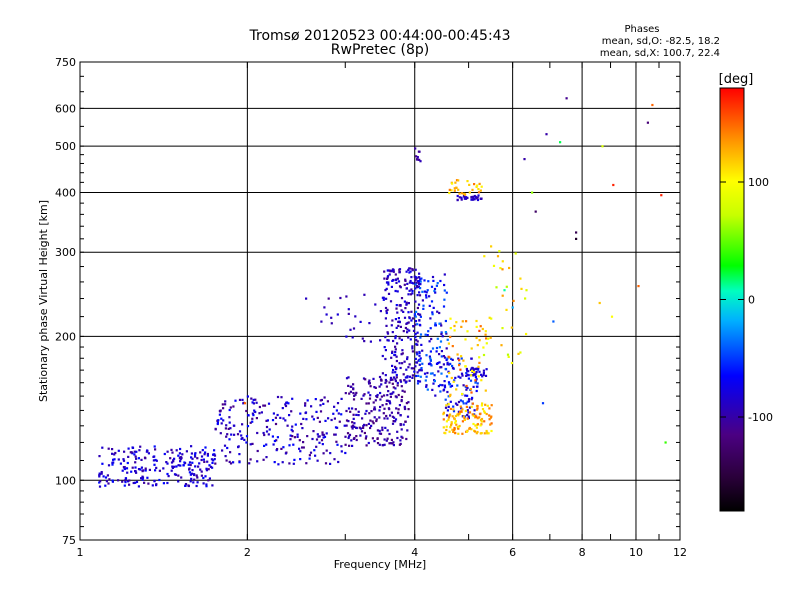 This screenshot has width=800, height=604. What do you see at coordinates (65, 480) in the screenshot?
I see `y-tick-label: 100` at bounding box center [65, 480].